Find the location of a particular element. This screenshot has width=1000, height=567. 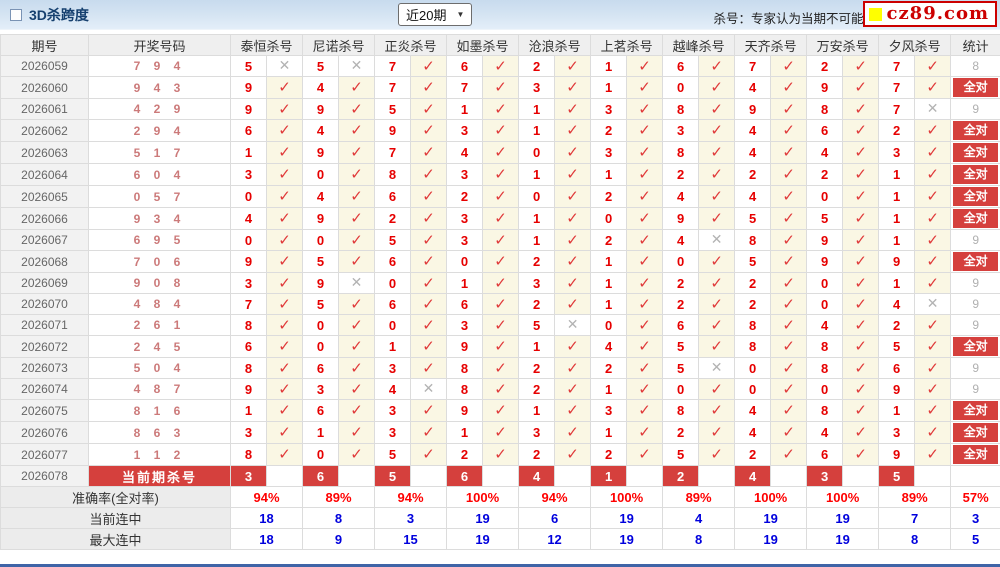

current-kill-banner: 当前期杀号 is located at coordinates (159, 476).